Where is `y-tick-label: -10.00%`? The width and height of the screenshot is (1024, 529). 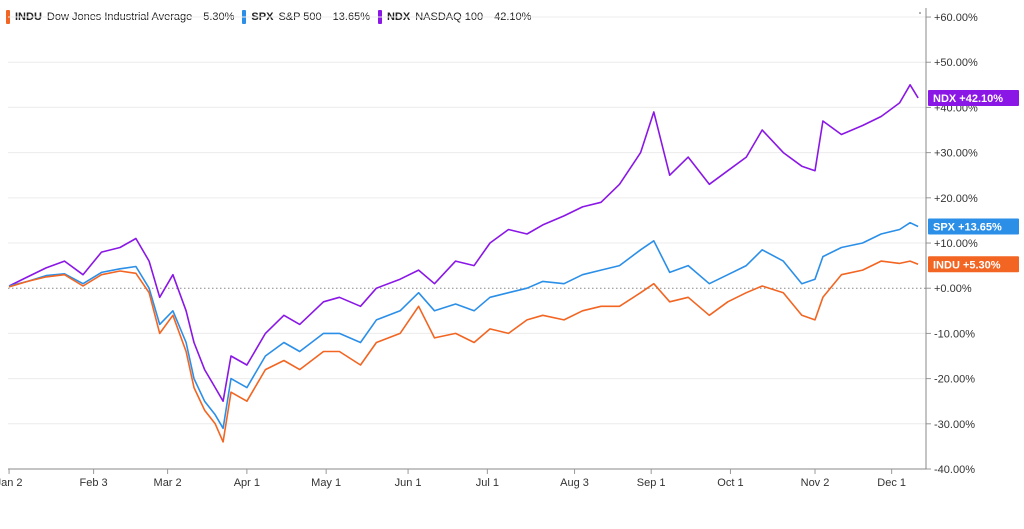
y-tick-label: -10.00% is located at coordinates (954, 334).